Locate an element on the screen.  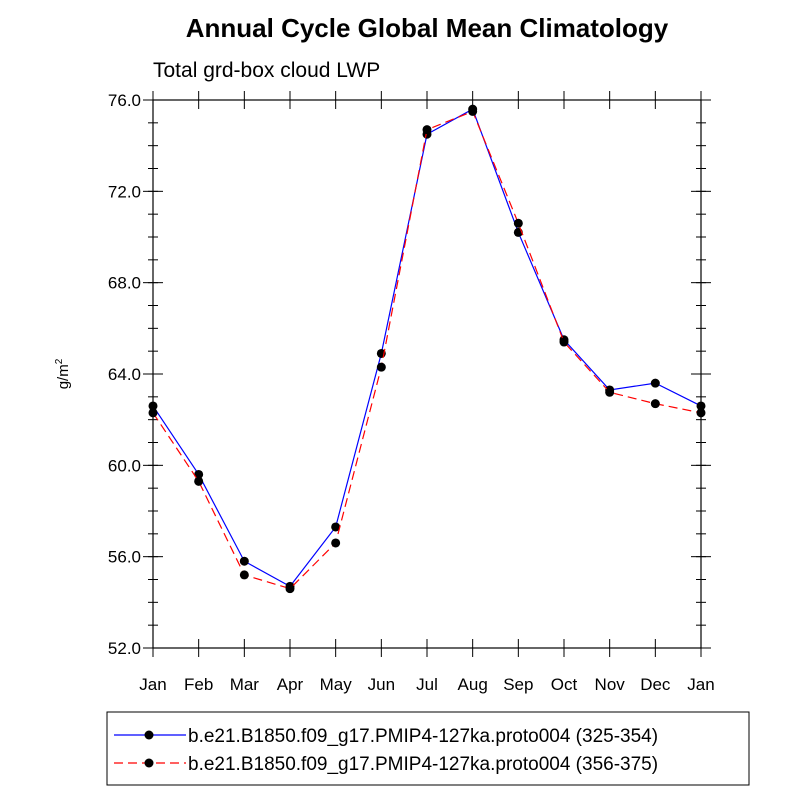
x-tick-label: Mar is located at coordinates (245, 684).